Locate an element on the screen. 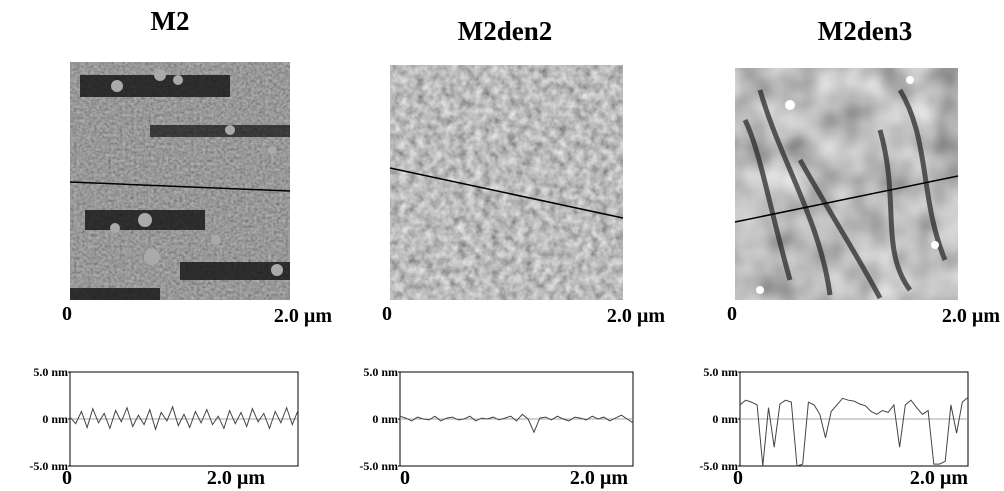 Image resolution: width=1004 pixels, height=491 pixels. panel-title: M2den3 is located at coordinates (865, 31).